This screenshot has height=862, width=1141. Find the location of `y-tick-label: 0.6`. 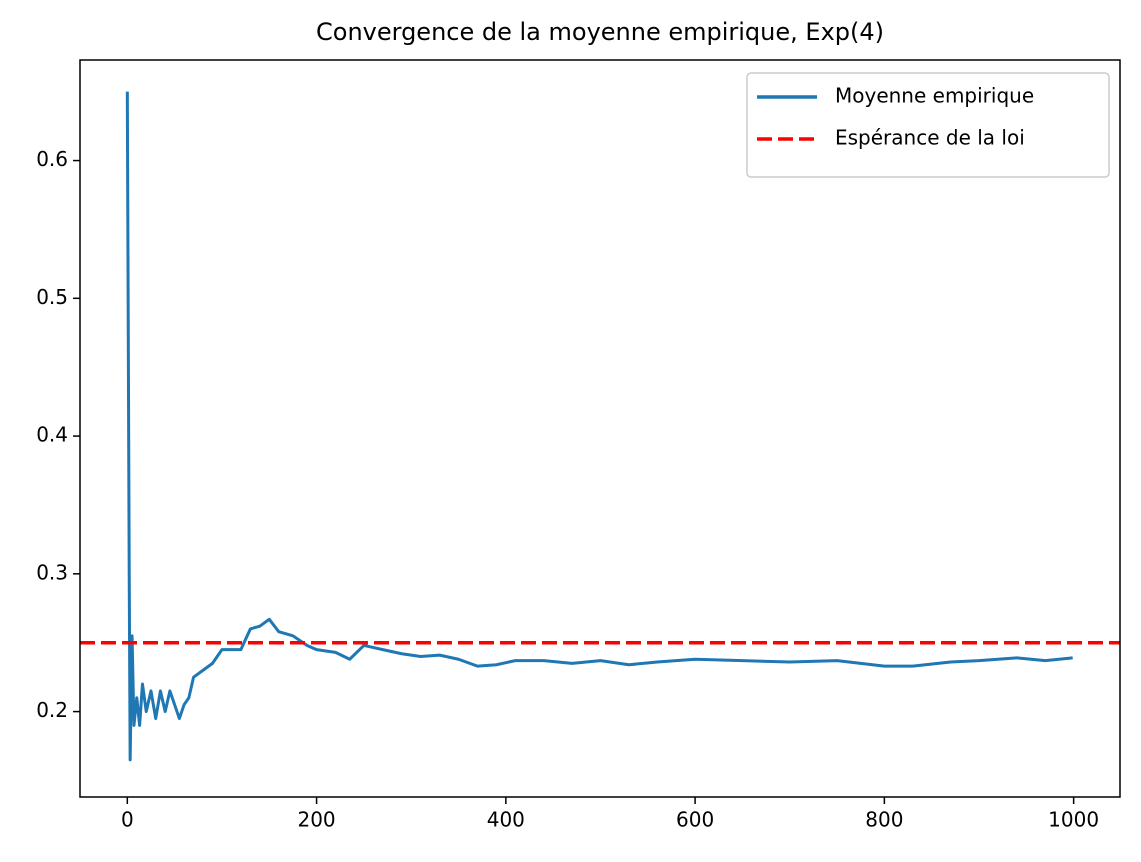

y-tick-label: 0.6 is located at coordinates (52, 159).